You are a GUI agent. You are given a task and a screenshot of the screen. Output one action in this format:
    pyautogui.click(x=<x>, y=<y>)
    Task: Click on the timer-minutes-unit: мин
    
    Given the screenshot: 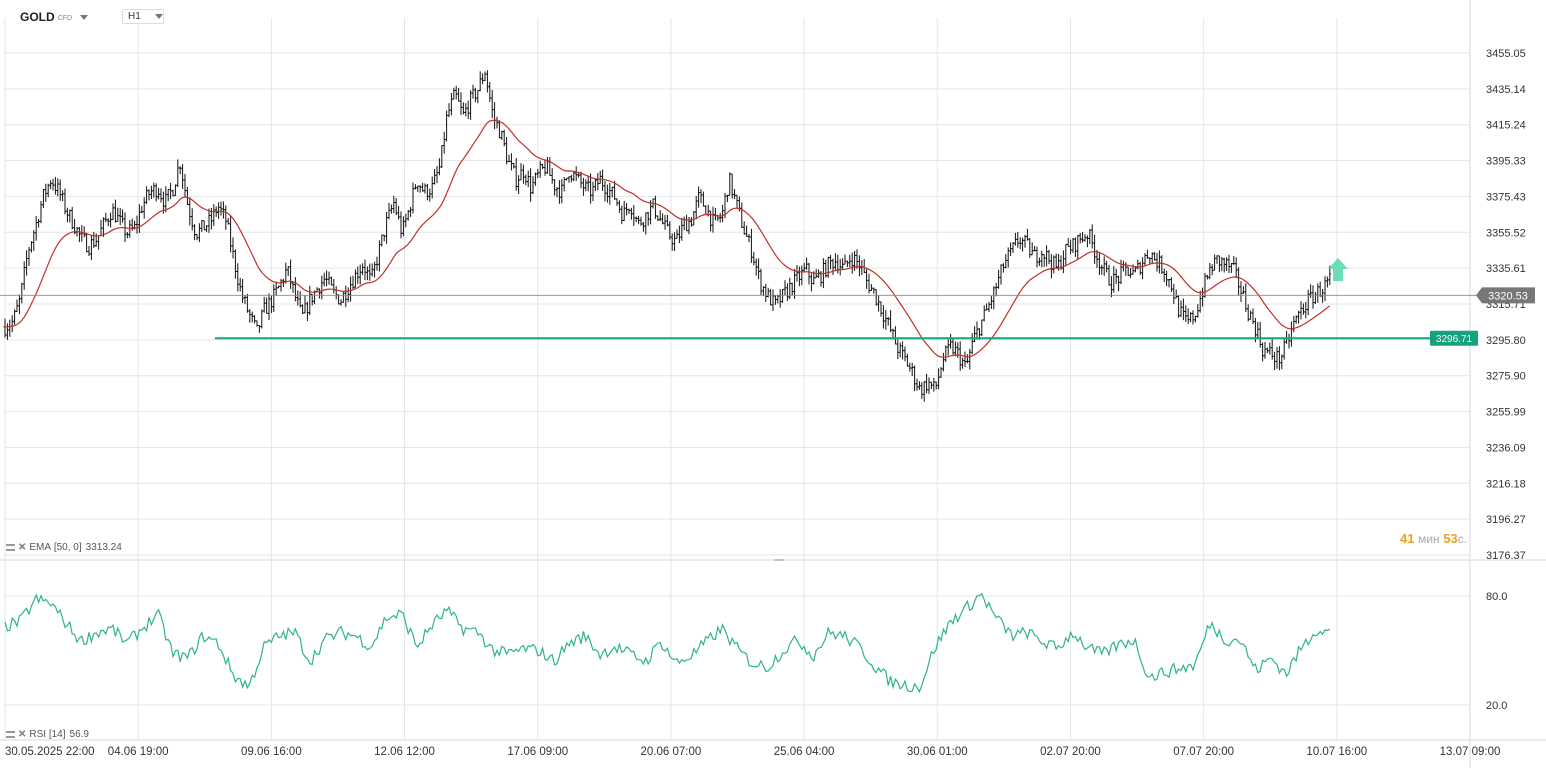 What is the action you would take?
    pyautogui.click(x=1429, y=539)
    